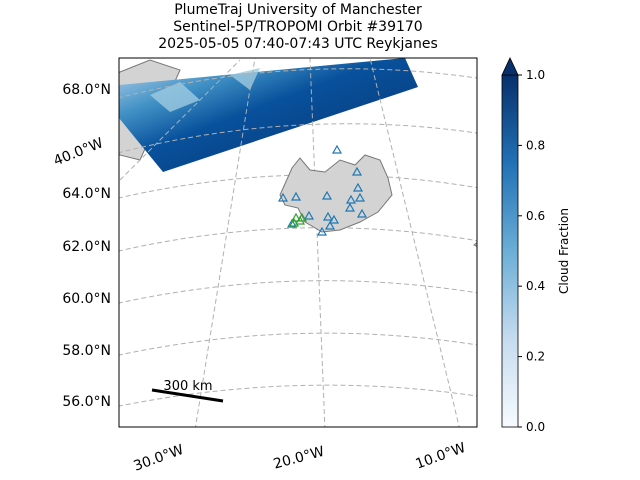 The height and width of the screenshot is (480, 640). I want to click on colorbar: Cloud Fraction 0.0 0.2 0.4 0.6 0.8 1.0, so click(536, 245).